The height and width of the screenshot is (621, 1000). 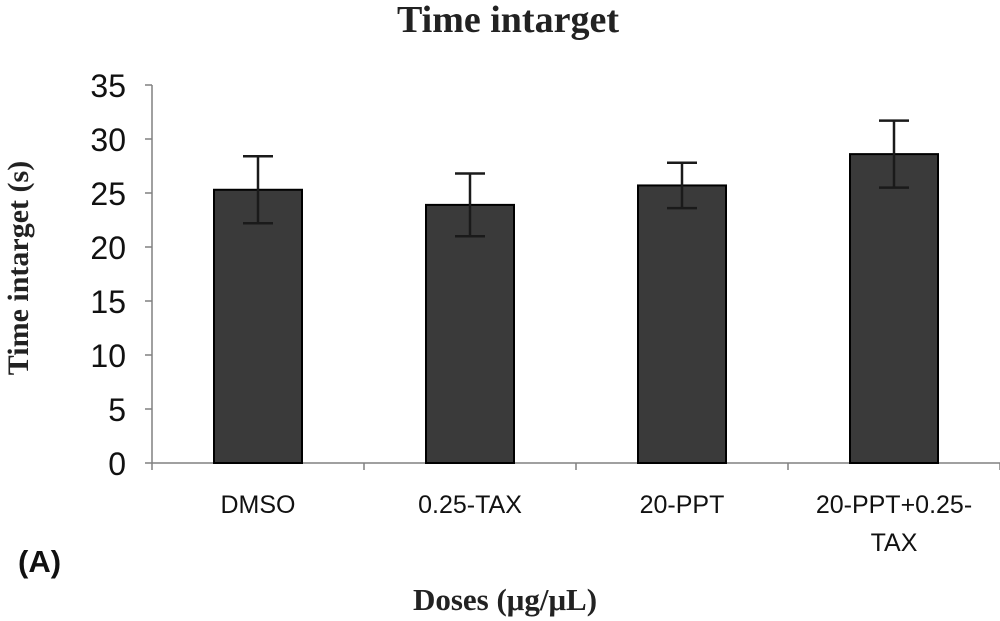 I want to click on y-tick-label: 5, so click(x=117, y=410).